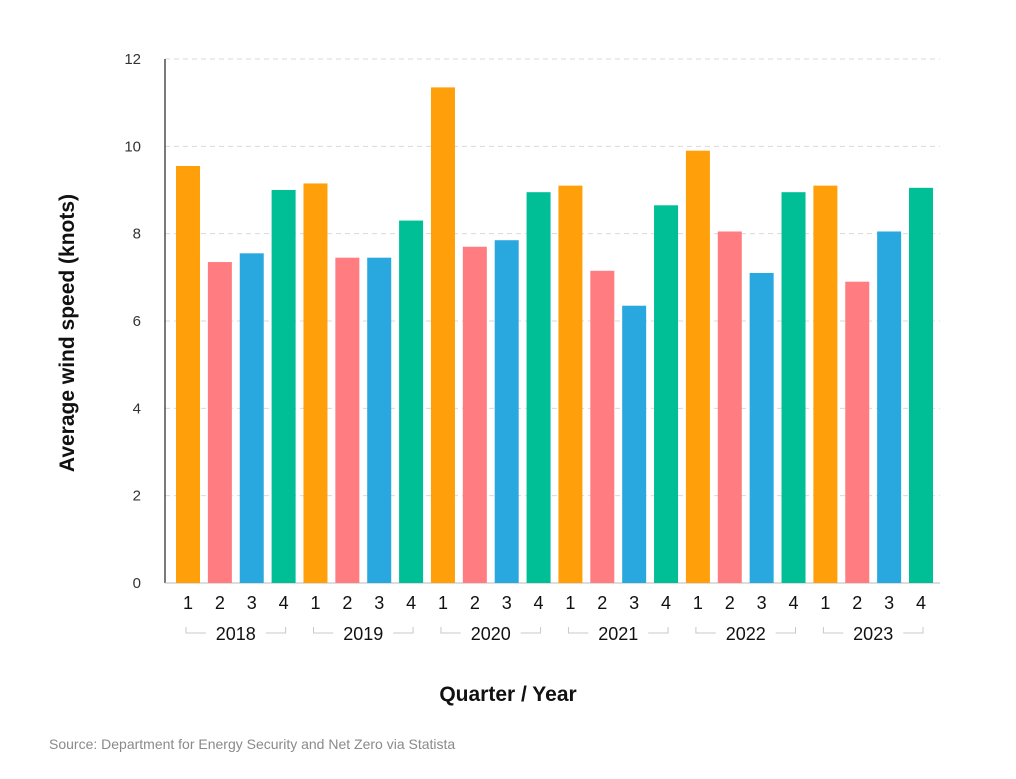 This screenshot has width=1016, height=779. I want to click on y-tick-label: 4, so click(137, 408).